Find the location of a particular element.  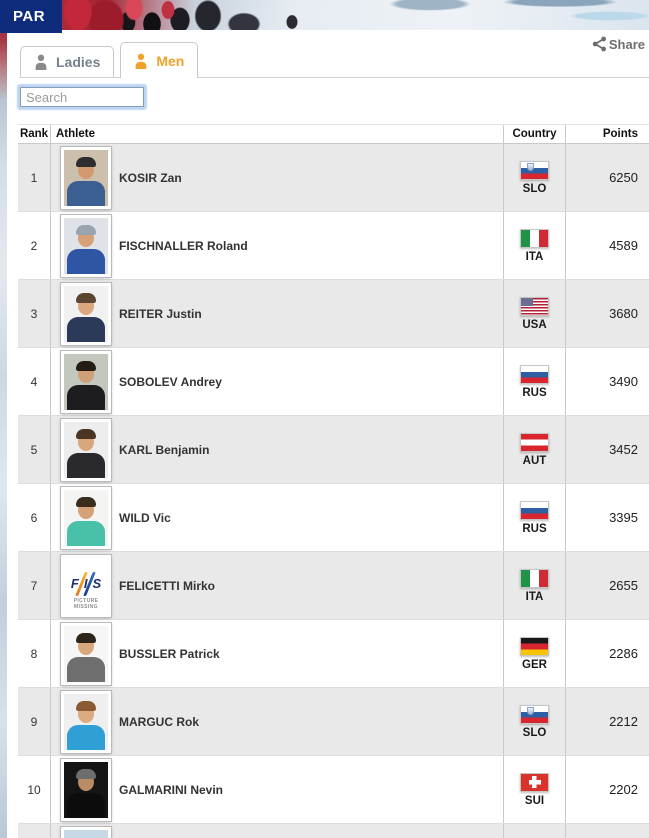

points-value: 2212 is located at coordinates (607, 721).